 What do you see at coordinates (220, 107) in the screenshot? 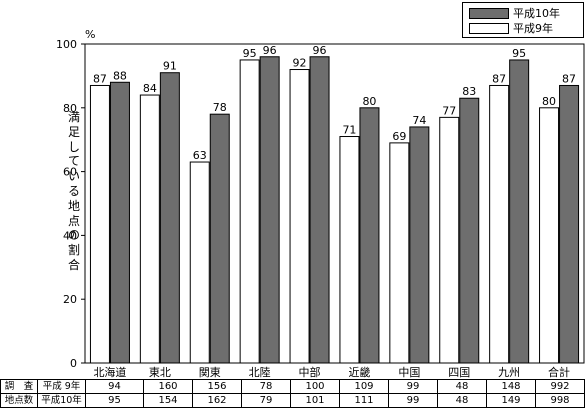
I see `data-label-h10: 78` at bounding box center [220, 107].